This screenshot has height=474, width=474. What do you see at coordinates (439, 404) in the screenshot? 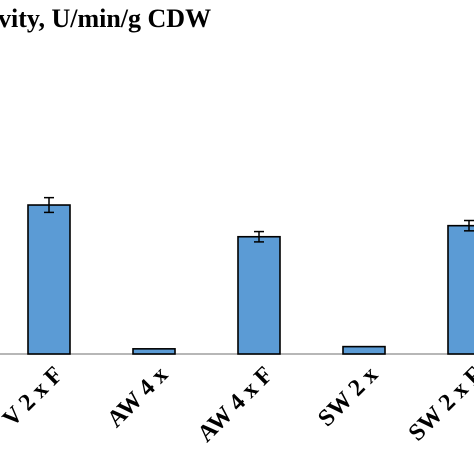
I see `x-tick-label: SW 2 x F` at bounding box center [439, 404].